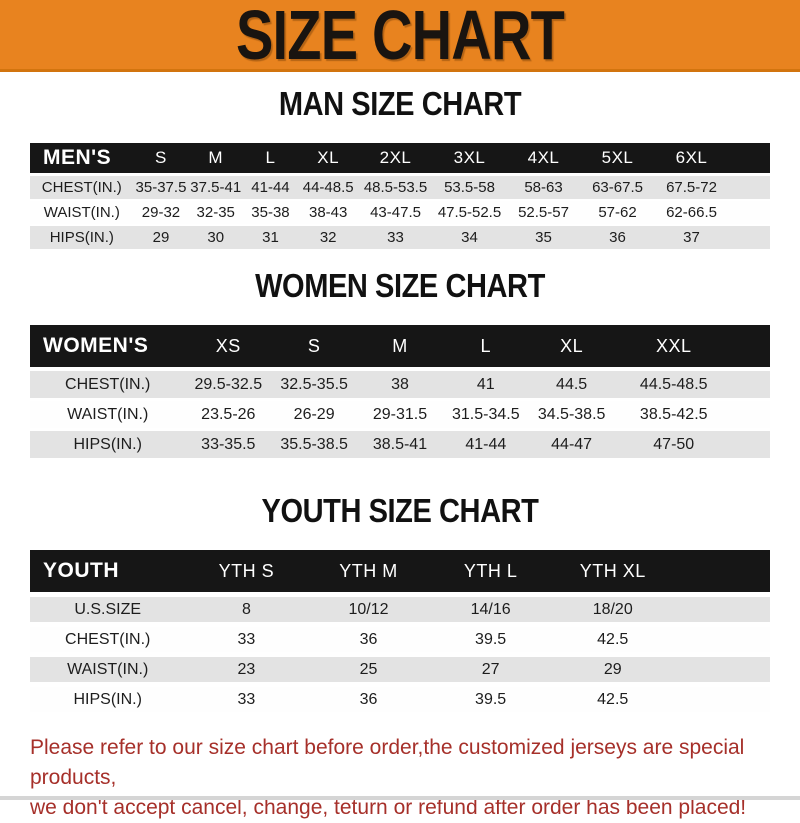 The image size is (800, 823). Describe the element at coordinates (96, 345) in the screenshot. I see `table-corner-label: WOMEN'S` at that location.